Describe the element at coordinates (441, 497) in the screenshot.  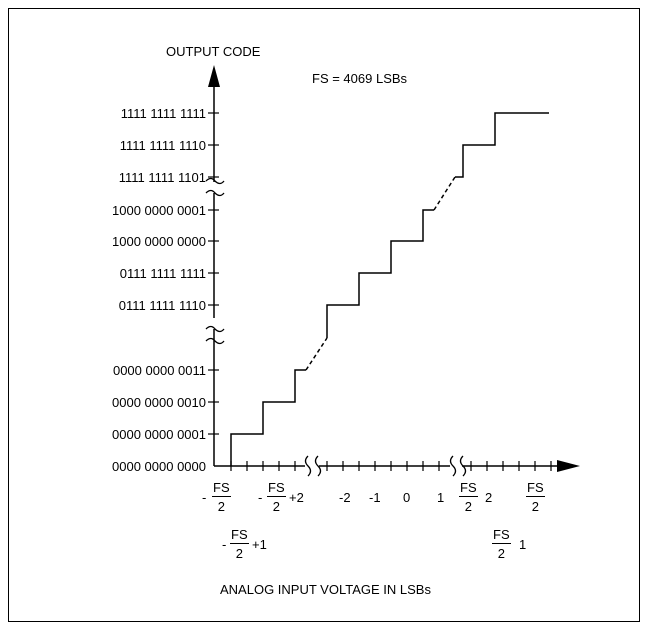
I see `x-label-one: 1` at that location.